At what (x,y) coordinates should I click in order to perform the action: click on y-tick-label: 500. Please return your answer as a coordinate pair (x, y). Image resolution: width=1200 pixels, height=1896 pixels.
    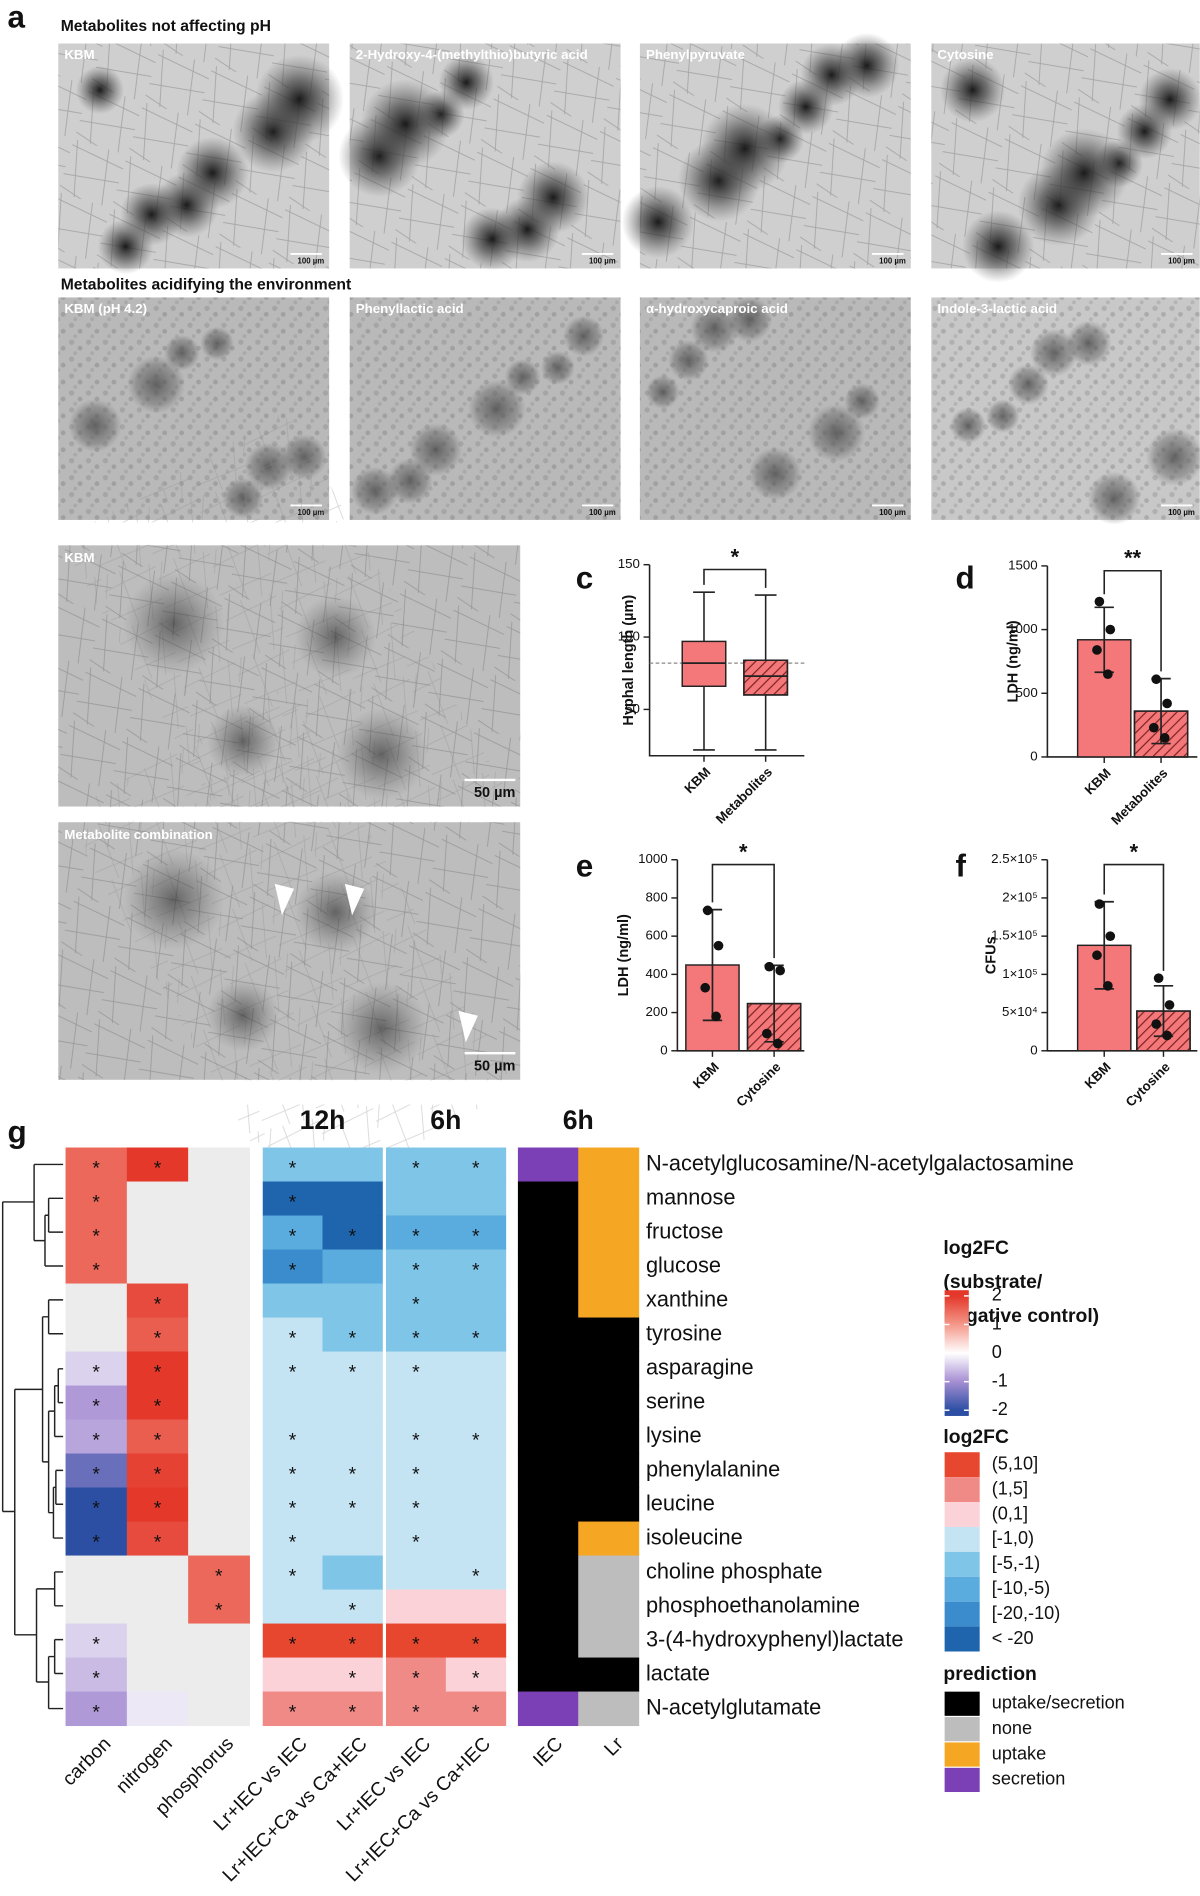
    Looking at the image, I should click on (1027, 692).